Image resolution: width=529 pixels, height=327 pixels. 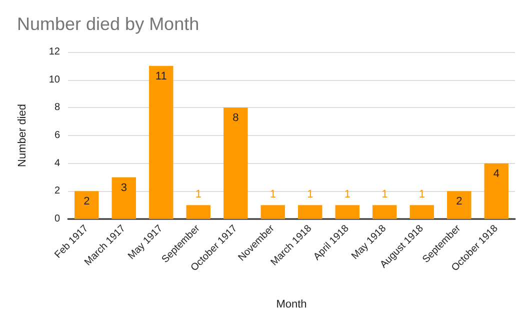 What do you see at coordinates (496, 174) in the screenshot?
I see `data-label: 4` at bounding box center [496, 174].